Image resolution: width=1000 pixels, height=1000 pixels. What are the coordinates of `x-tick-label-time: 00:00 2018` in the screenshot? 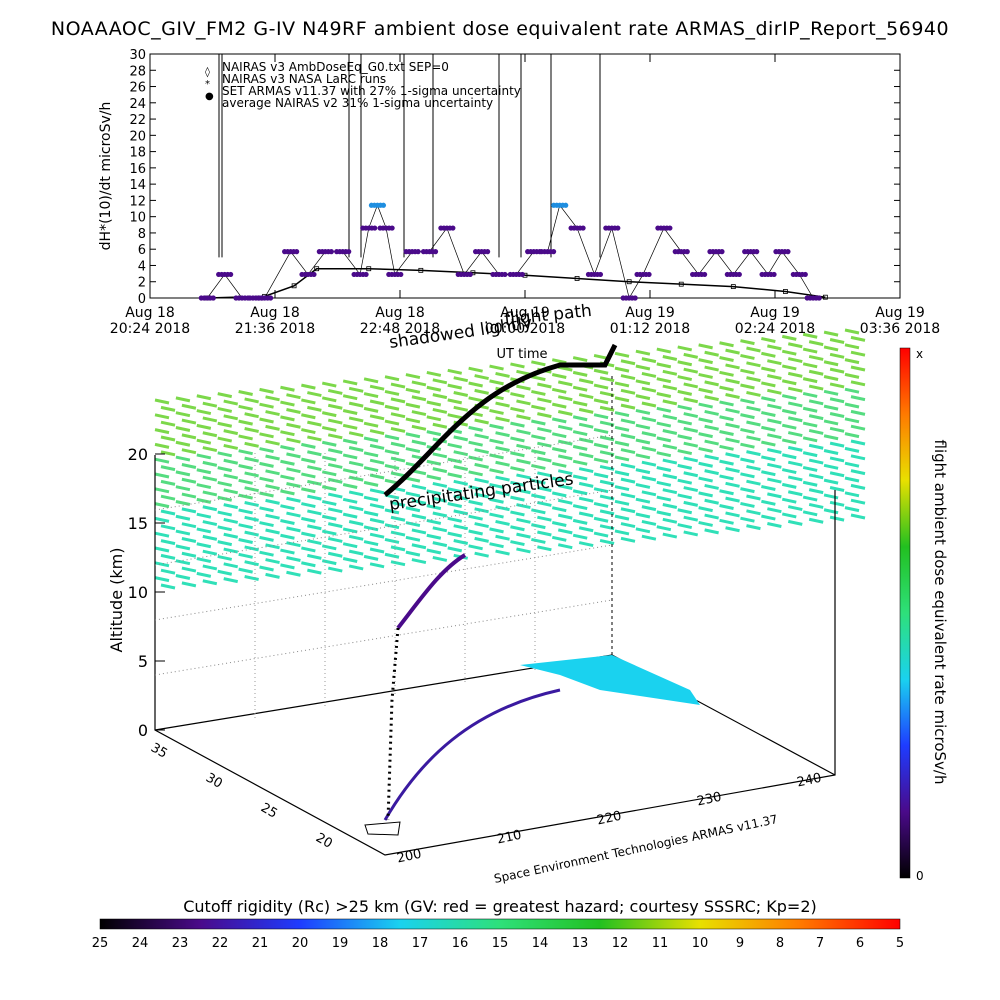 It's located at (525, 329).